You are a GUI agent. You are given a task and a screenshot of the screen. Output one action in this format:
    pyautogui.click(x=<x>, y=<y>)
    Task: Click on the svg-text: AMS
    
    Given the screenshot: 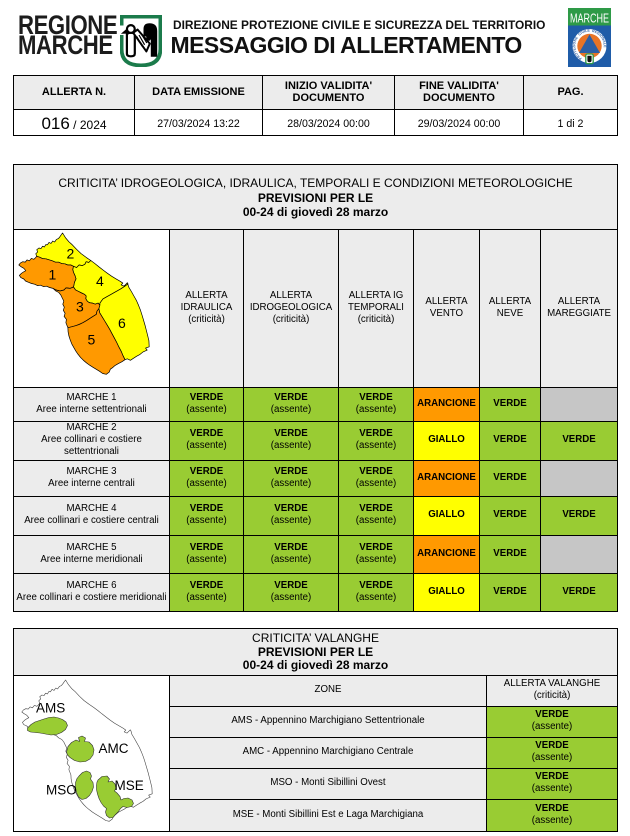 What is the action you would take?
    pyautogui.click(x=50, y=708)
    